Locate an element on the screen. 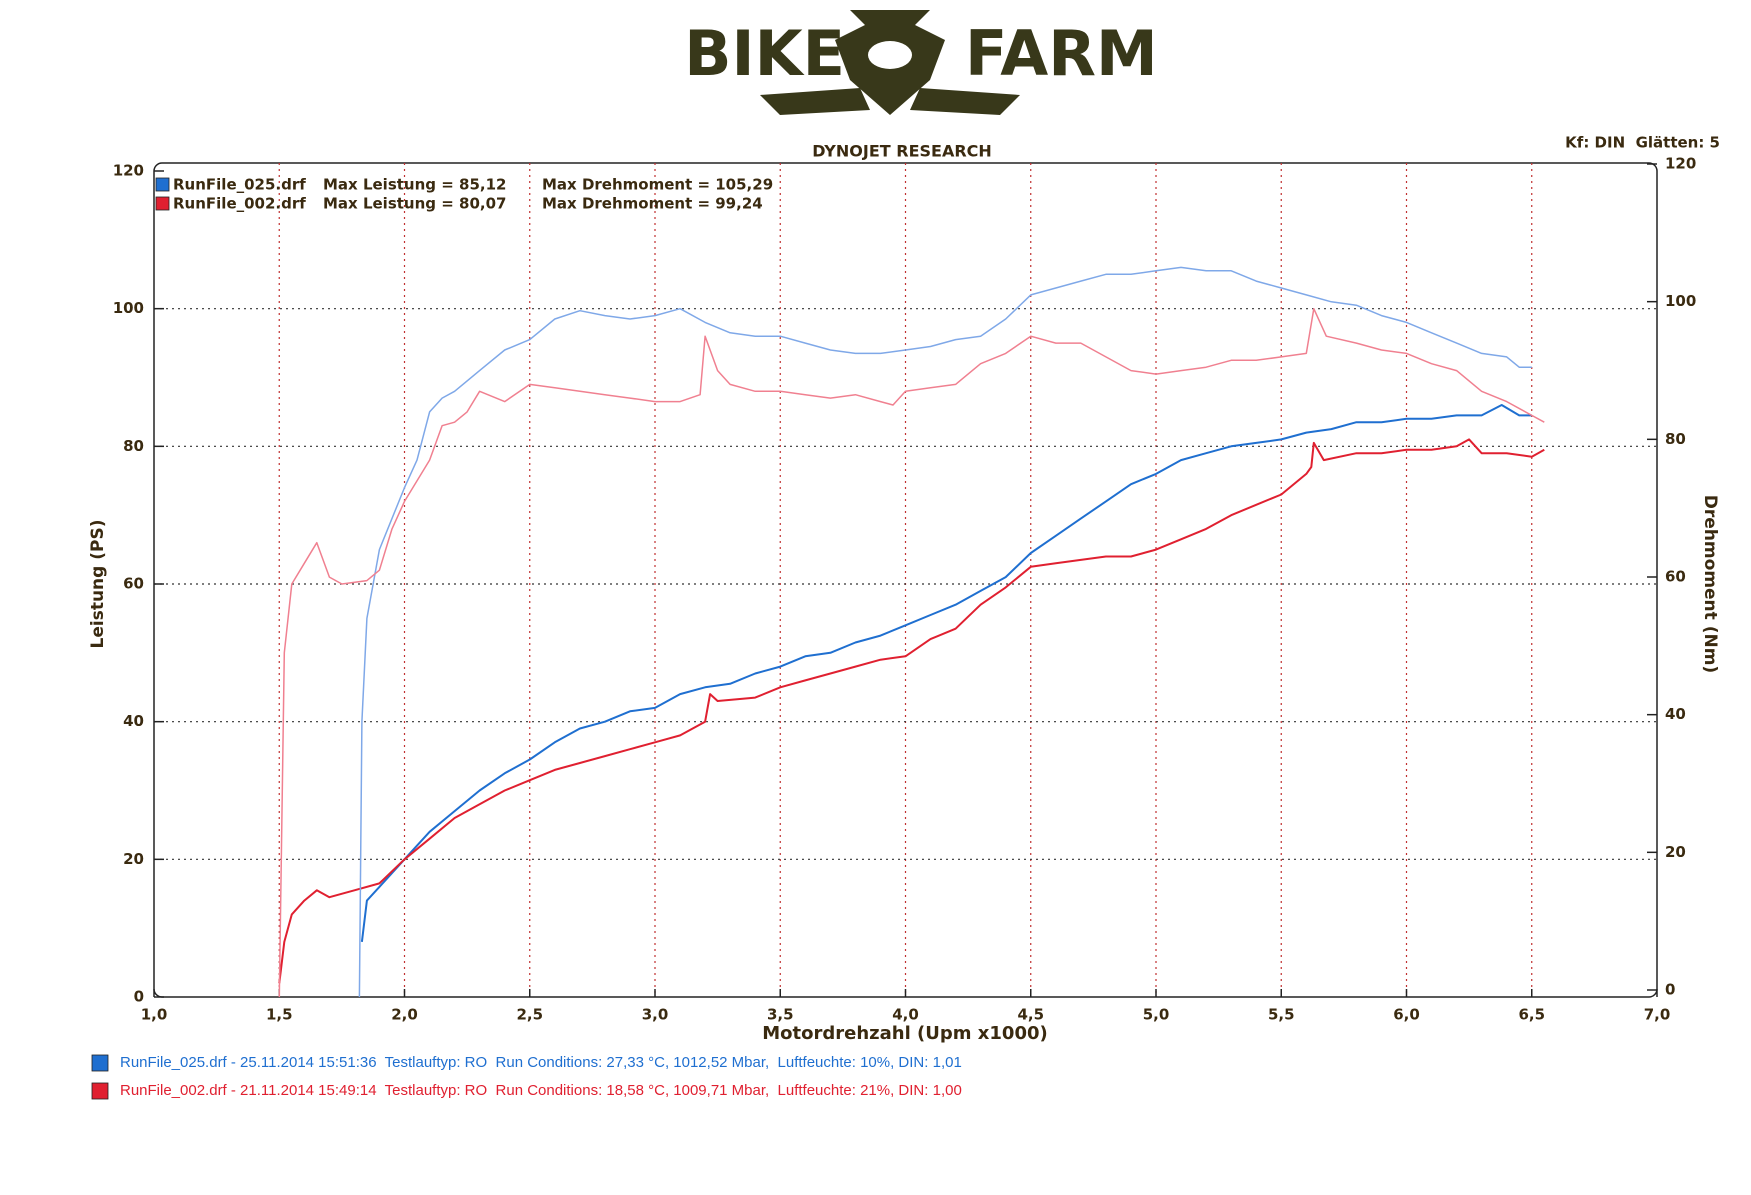 The height and width of the screenshot is (1195, 1751). x-tick-label: 6,0 is located at coordinates (1406, 1015).